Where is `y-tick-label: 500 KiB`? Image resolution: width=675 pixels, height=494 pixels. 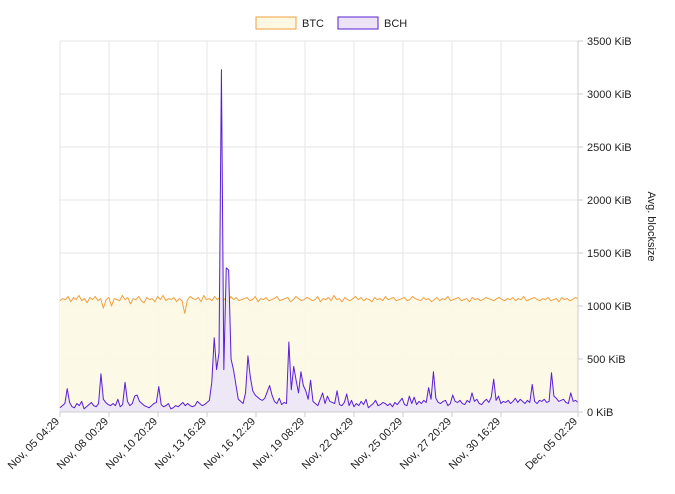
y-tick-label: 500 KiB is located at coordinates (606, 360).